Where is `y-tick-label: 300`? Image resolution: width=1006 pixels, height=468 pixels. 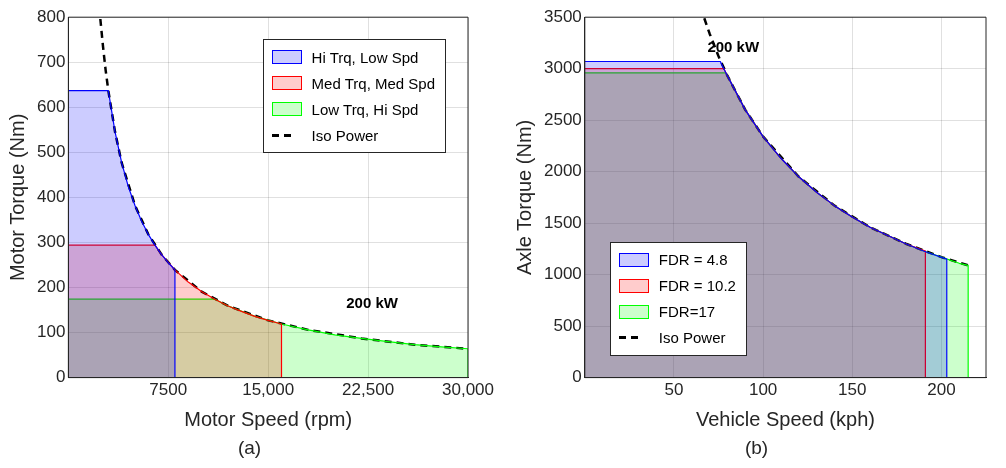 y-tick-label: 300 is located at coordinates (51, 242).